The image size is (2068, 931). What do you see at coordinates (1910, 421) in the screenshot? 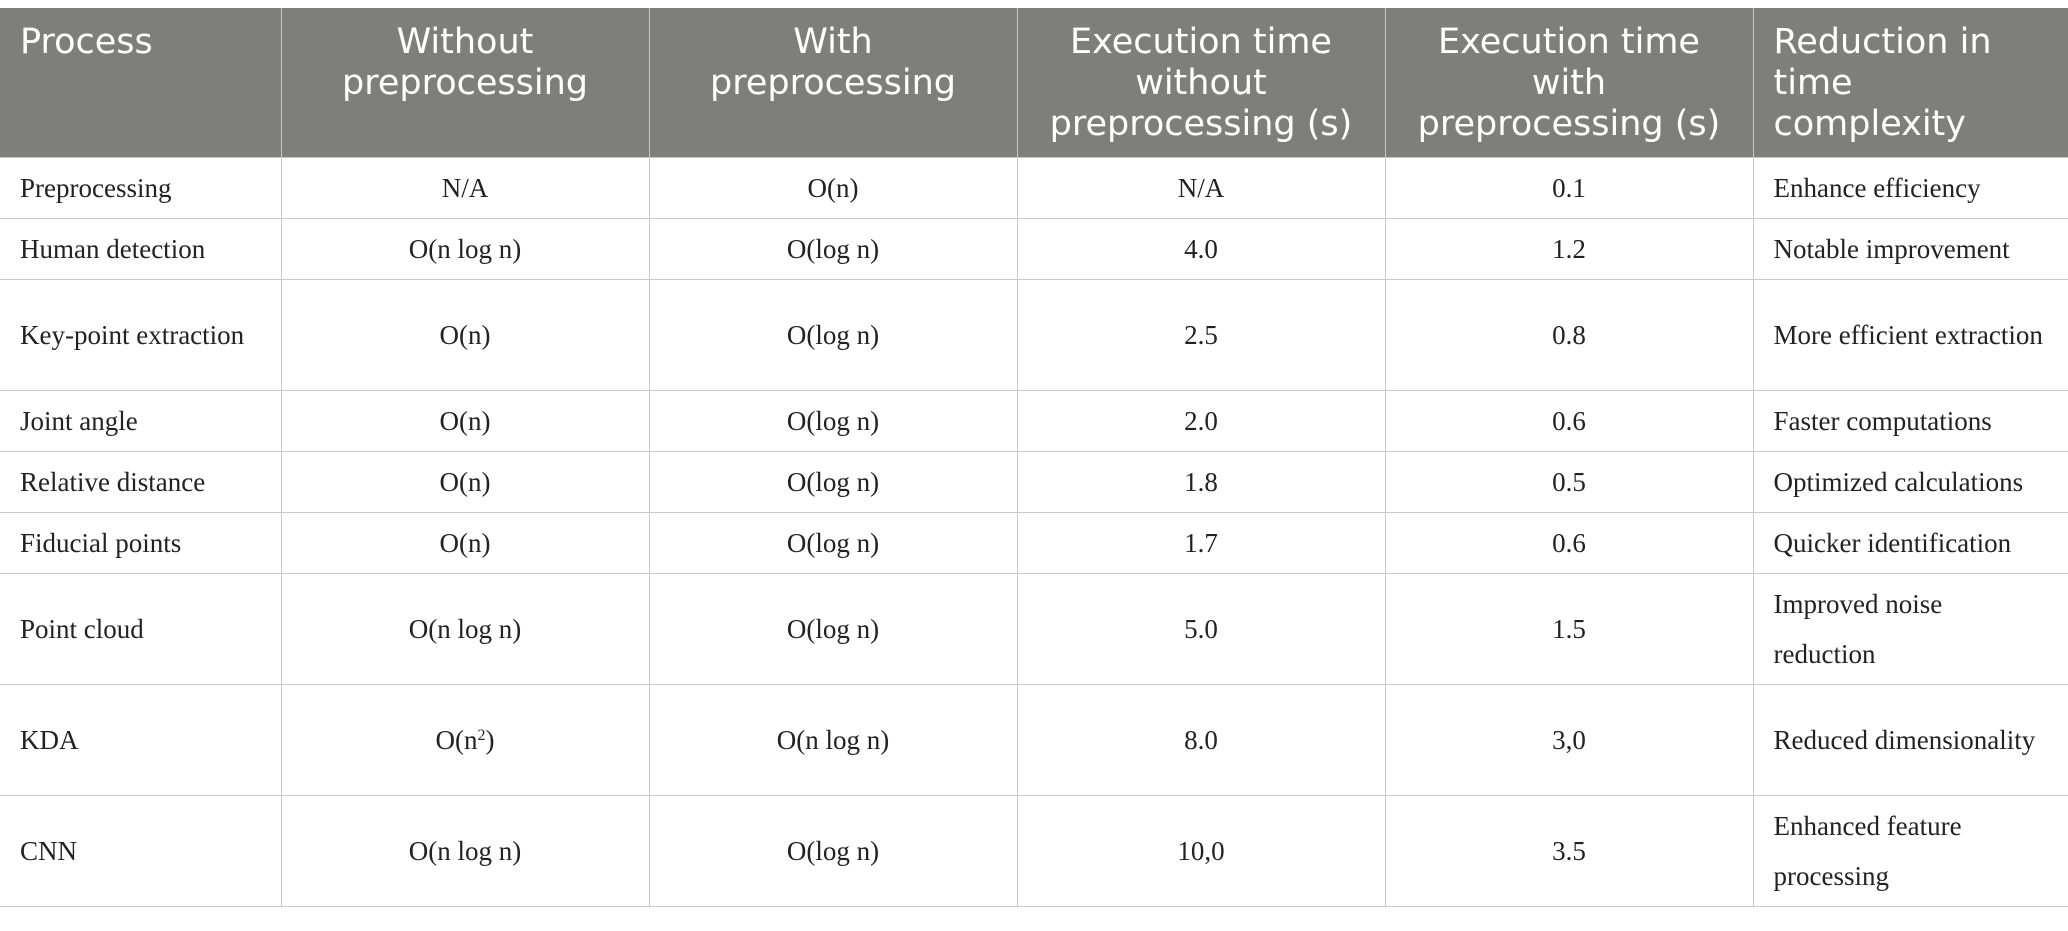
I see `cell-reduction: Faster computations` at bounding box center [1910, 421].